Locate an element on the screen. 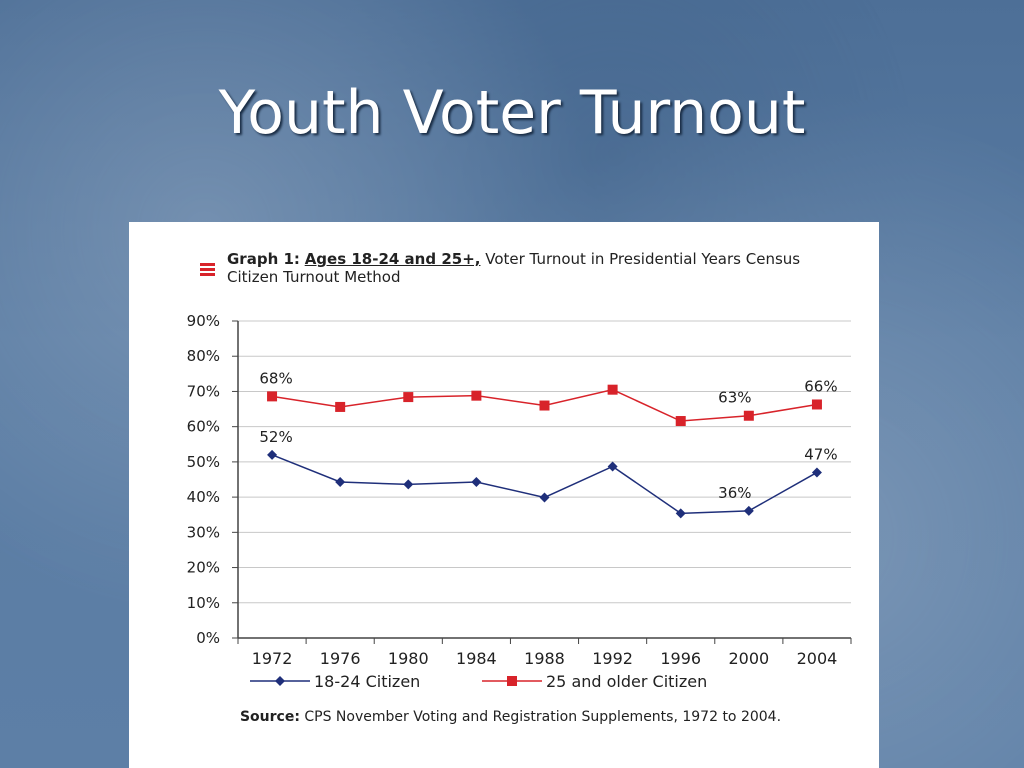 Image resolution: width=1024 pixels, height=768 pixels. x-tick-label: 1988 is located at coordinates (544, 658).